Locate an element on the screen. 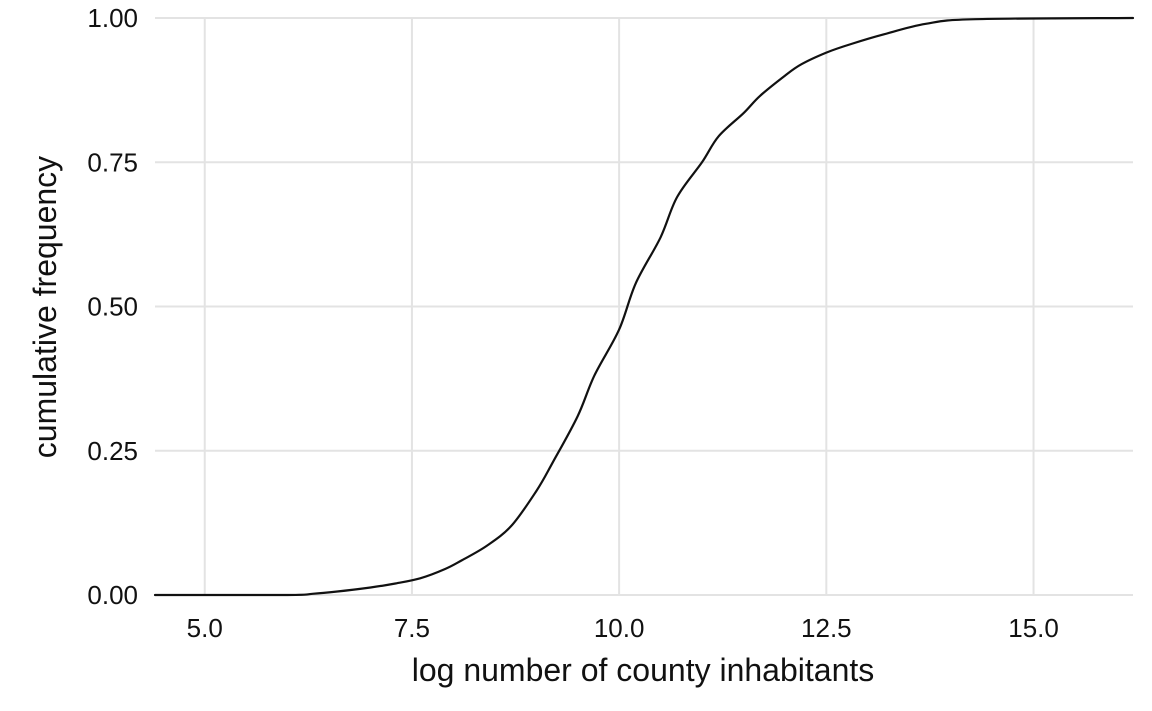 The width and height of the screenshot is (1152, 711). y-tick-label: 0.50 is located at coordinates (112, 307).